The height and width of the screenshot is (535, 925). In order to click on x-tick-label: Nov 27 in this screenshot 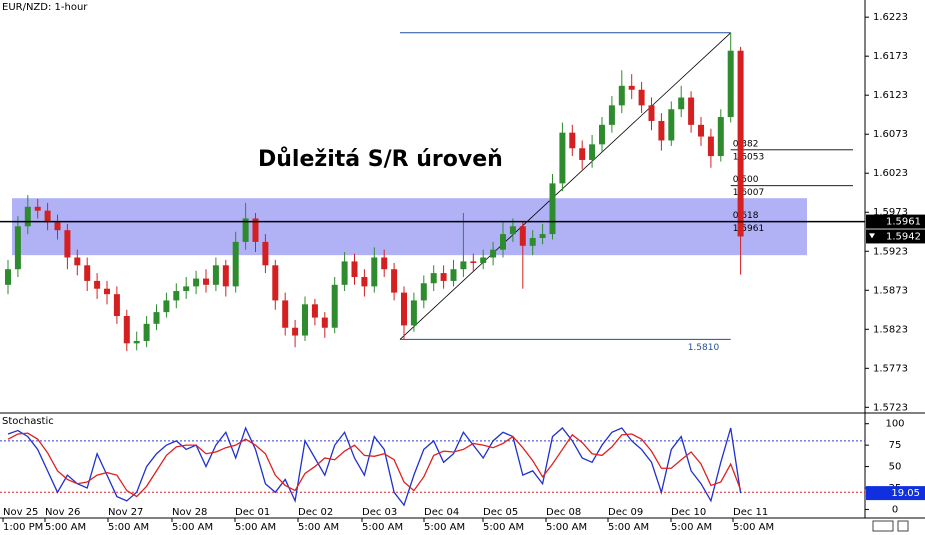, I will do `click(125, 512)`.